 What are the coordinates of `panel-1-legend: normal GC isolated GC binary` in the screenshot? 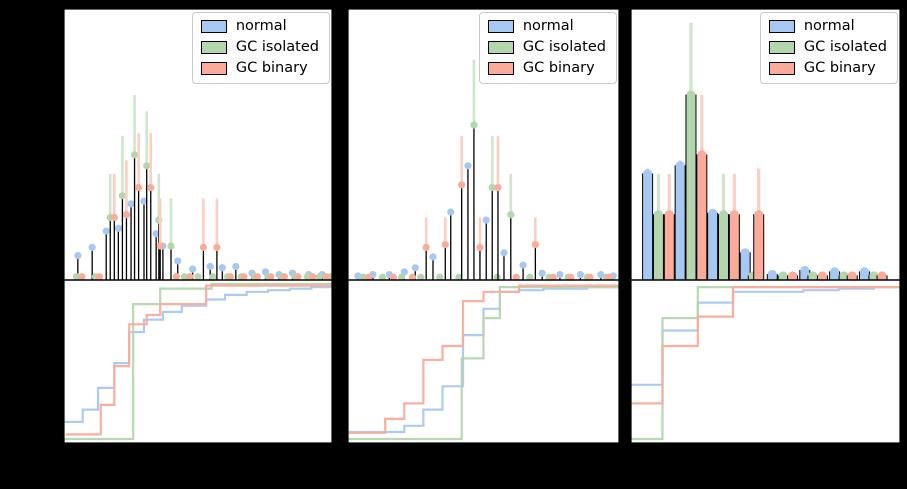 It's located at (260, 48).